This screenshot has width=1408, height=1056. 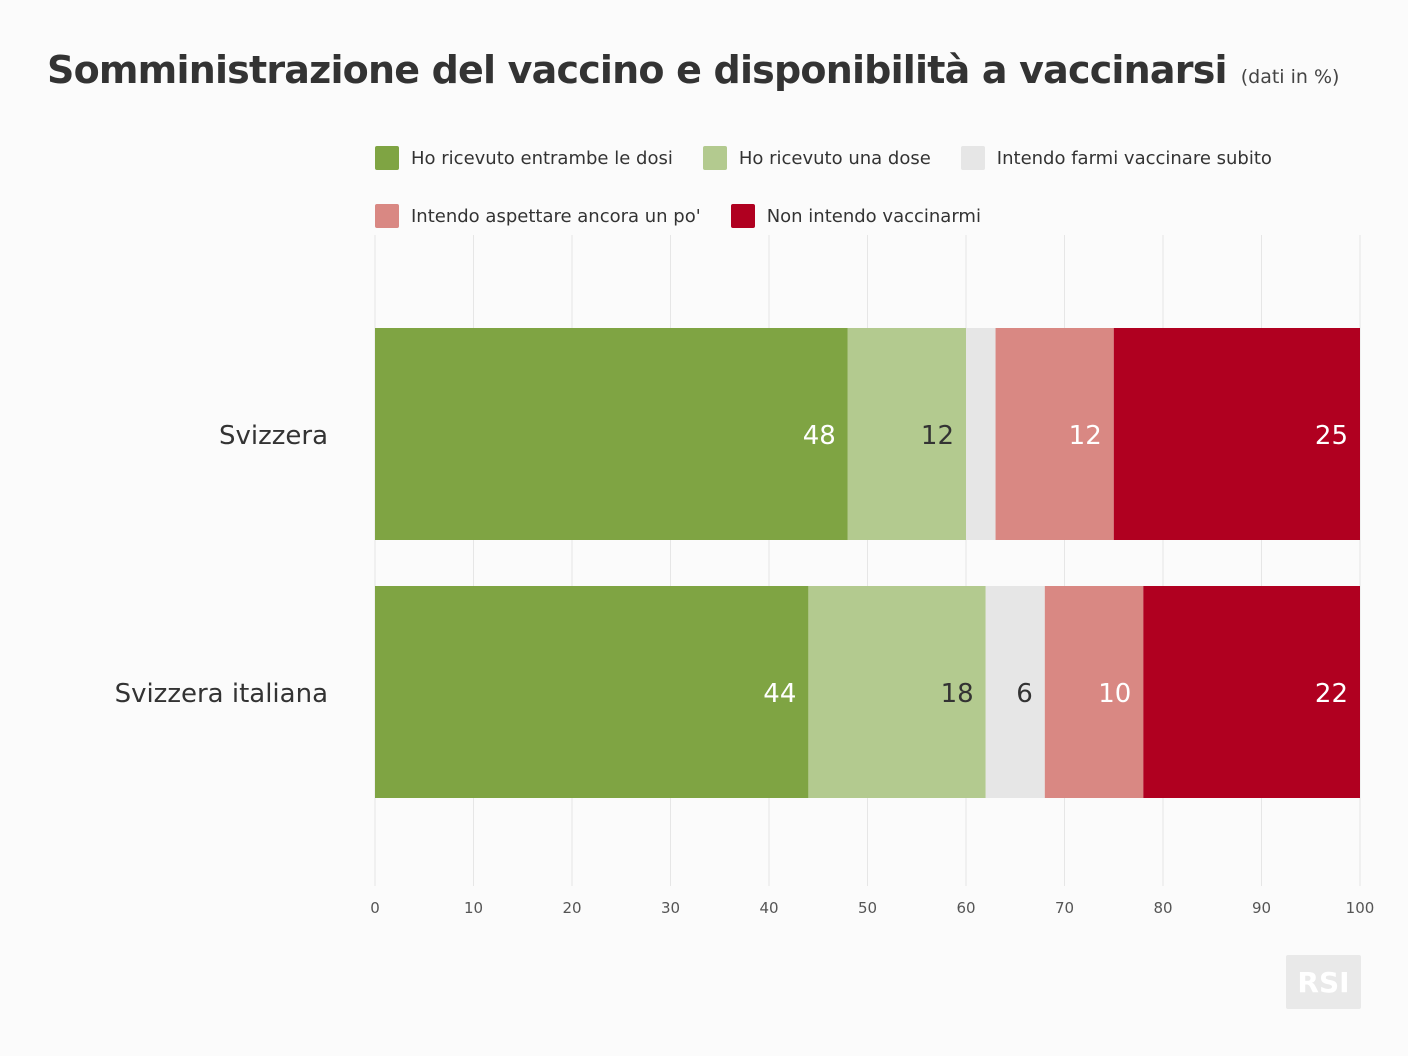 What do you see at coordinates (221, 694) in the screenshot?
I see `category-label: Svizzera italiana` at bounding box center [221, 694].